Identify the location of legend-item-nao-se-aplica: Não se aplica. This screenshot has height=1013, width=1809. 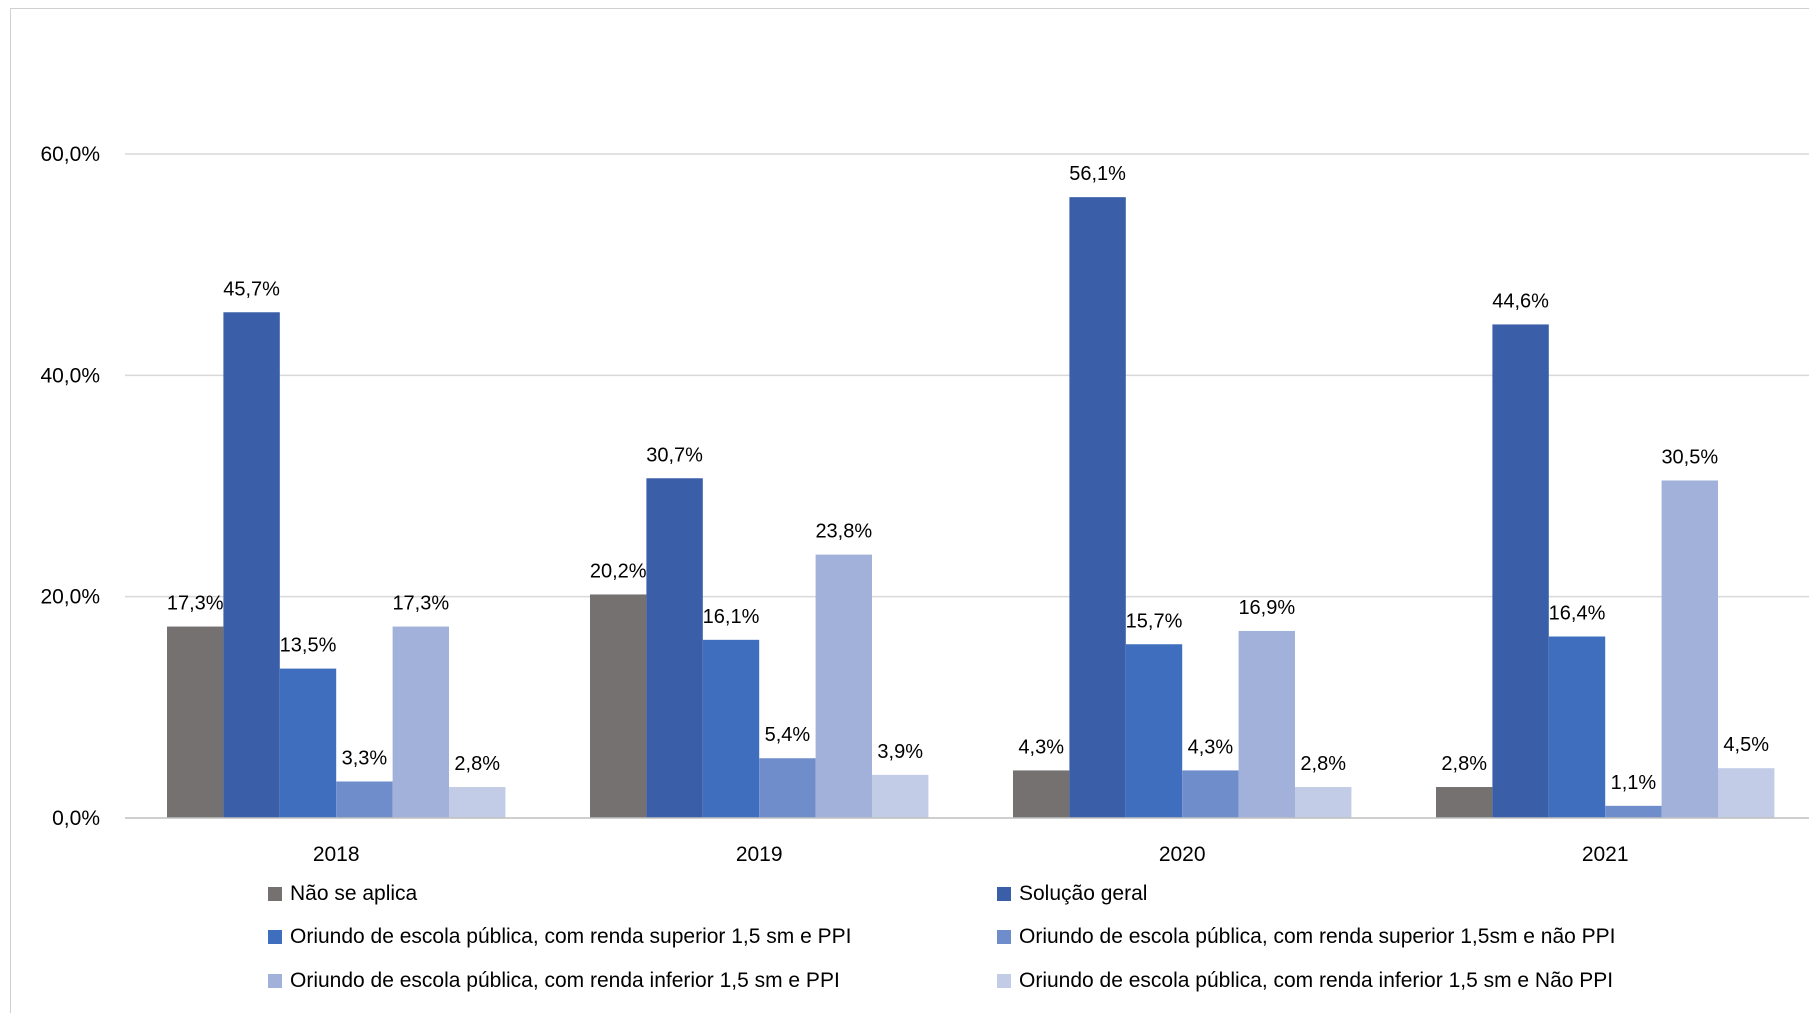
(342, 894).